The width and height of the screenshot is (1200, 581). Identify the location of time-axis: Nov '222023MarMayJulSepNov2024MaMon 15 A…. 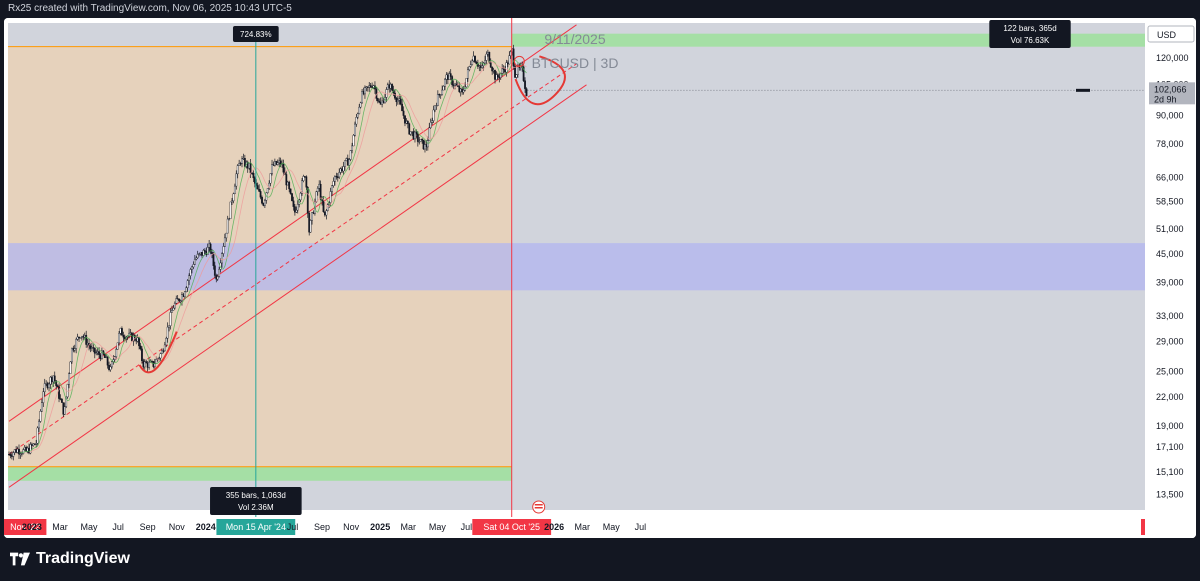
(574, 527).